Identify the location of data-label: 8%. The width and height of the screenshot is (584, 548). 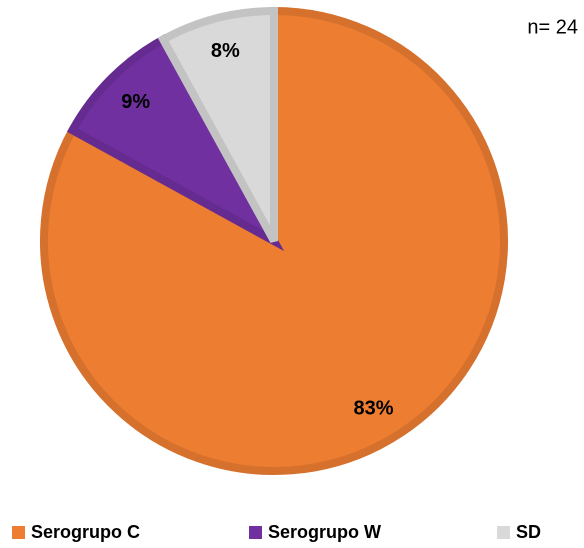
(225, 51).